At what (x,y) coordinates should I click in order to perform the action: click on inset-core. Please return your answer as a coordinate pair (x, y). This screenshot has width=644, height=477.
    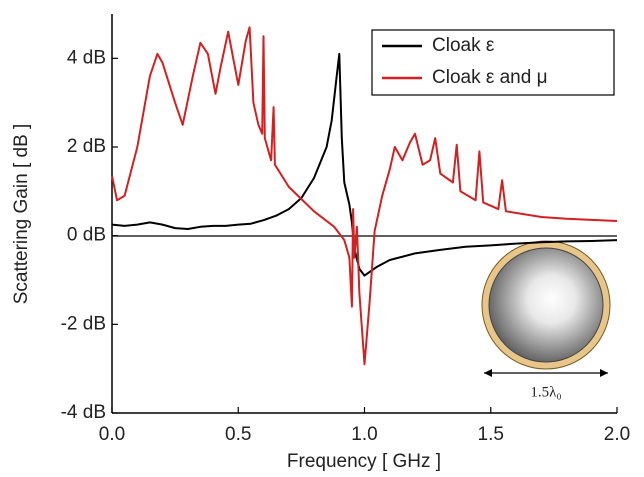
    Looking at the image, I should click on (546, 305).